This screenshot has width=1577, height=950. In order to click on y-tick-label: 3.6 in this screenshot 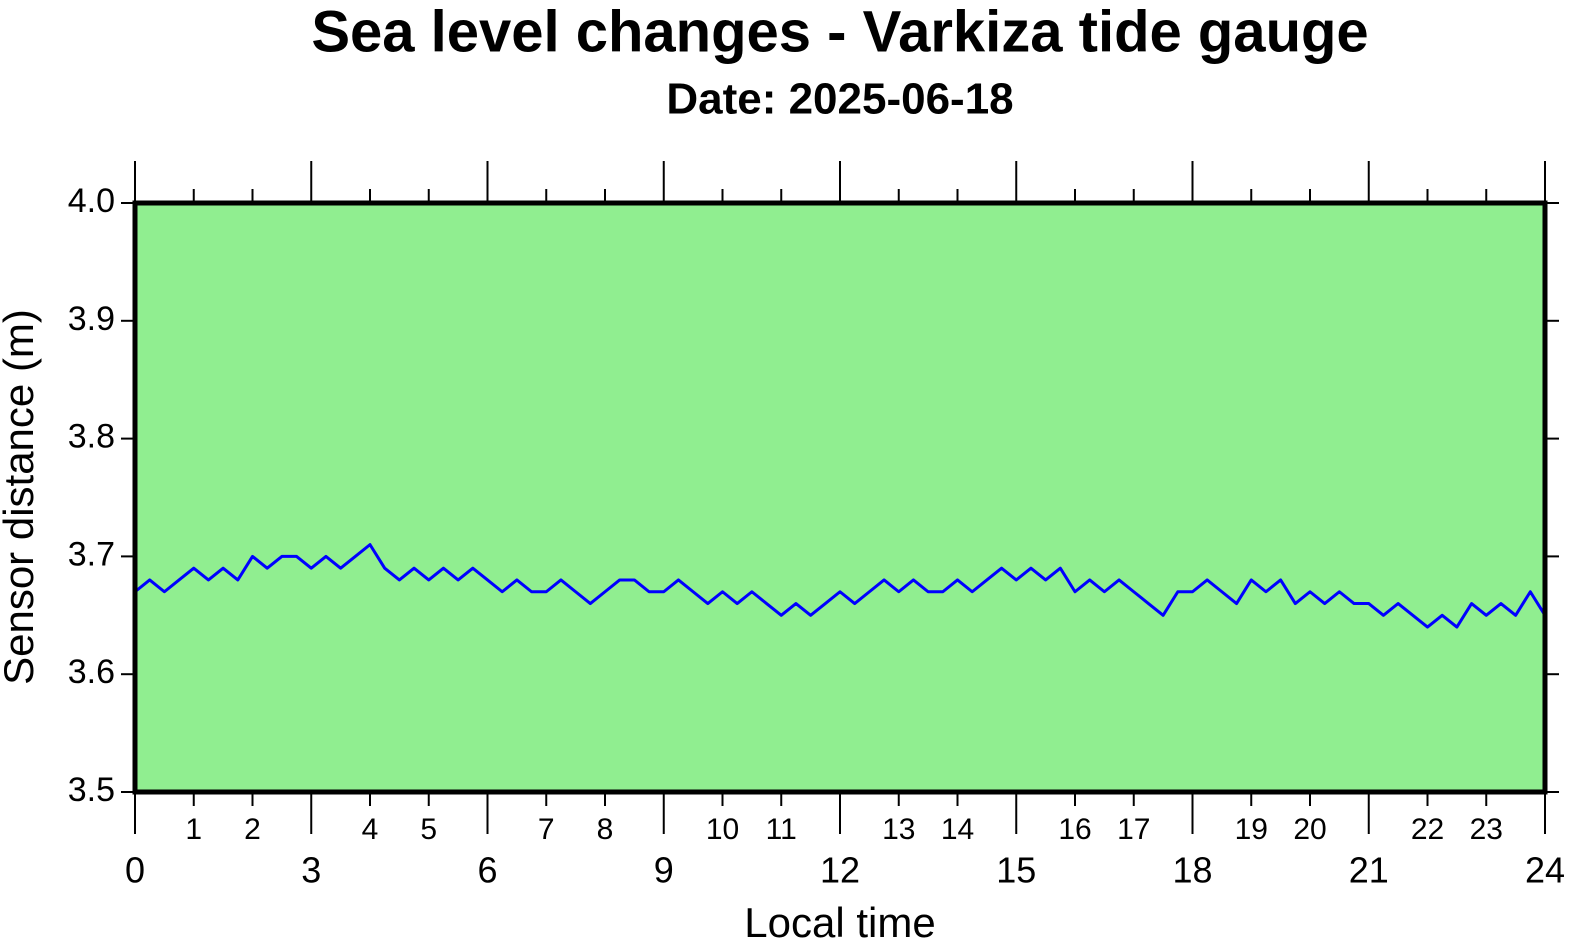, I will do `click(91, 672)`.